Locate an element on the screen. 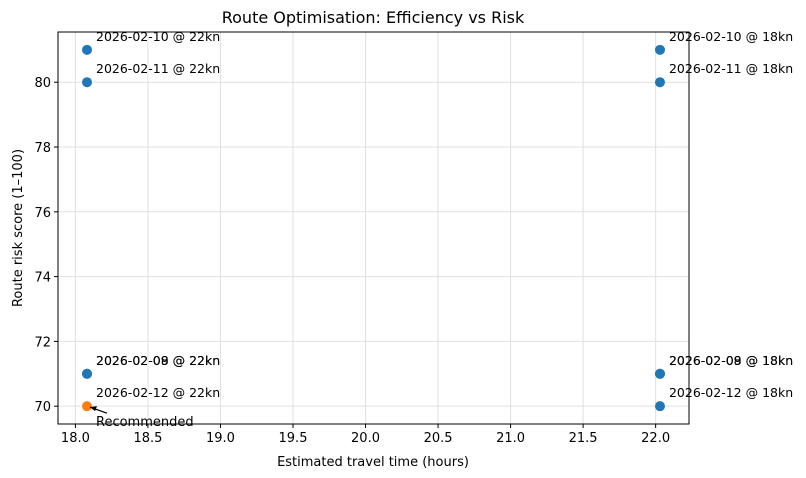 The width and height of the screenshot is (806, 478). y-tick-label: 80 is located at coordinates (42, 83).